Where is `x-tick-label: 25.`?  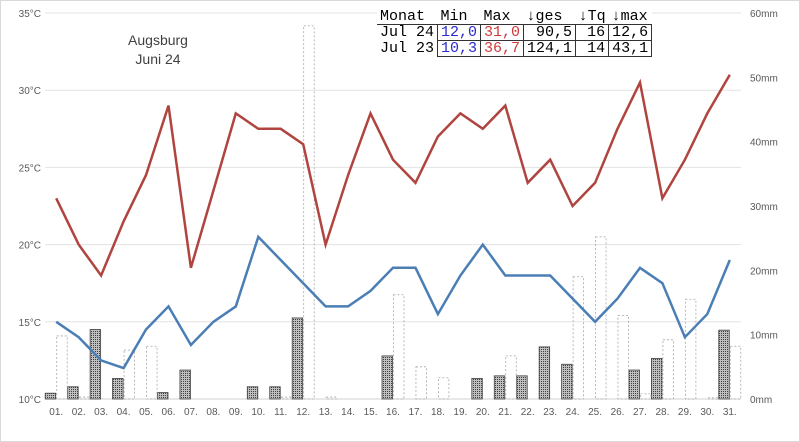
x-tick-label: 25. is located at coordinates (595, 412).